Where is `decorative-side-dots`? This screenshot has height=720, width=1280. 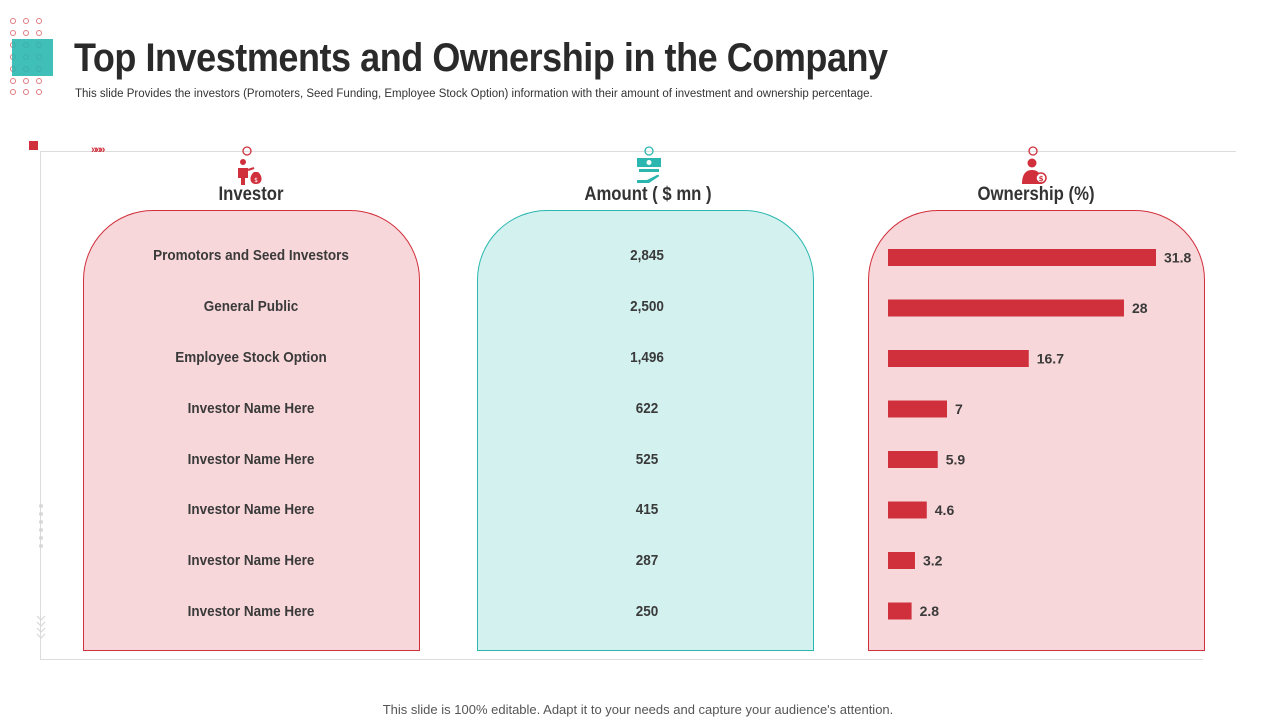 decorative-side-dots is located at coordinates (41, 526).